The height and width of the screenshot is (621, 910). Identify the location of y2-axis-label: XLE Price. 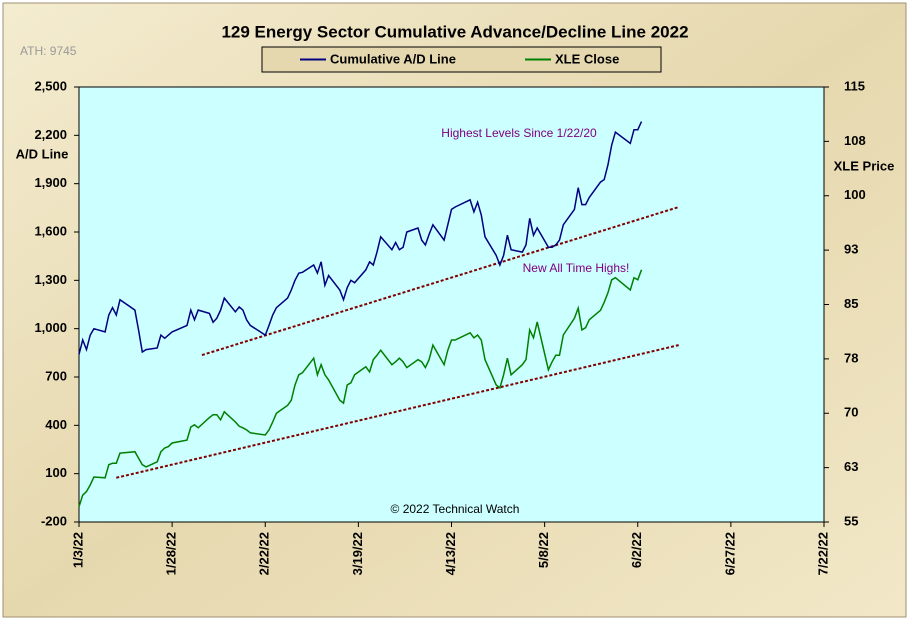
(864, 165).